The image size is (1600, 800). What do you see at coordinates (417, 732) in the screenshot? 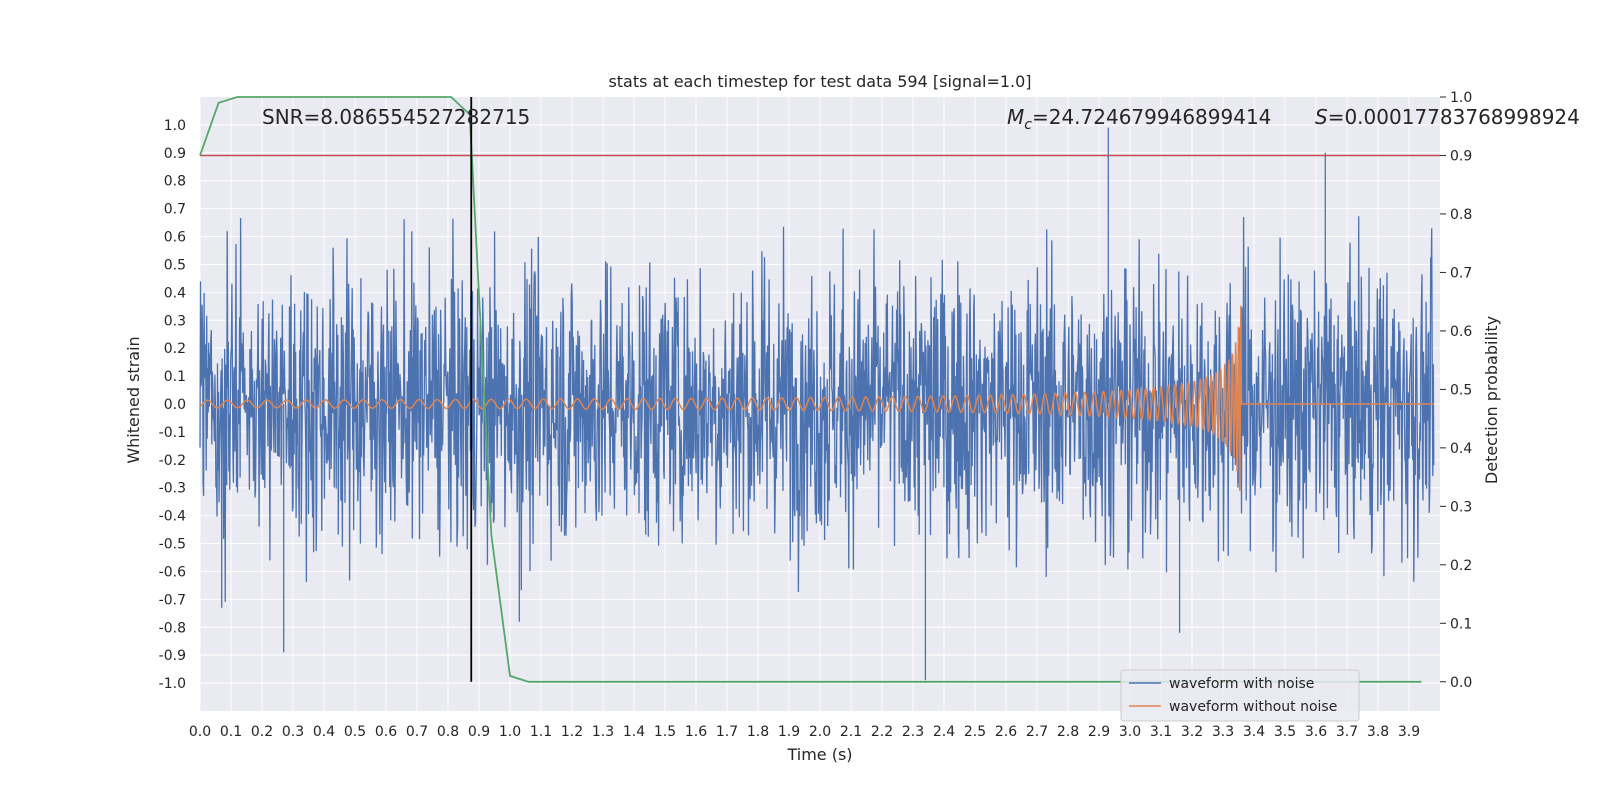
I see `x-tick-label: 0.7` at bounding box center [417, 732].